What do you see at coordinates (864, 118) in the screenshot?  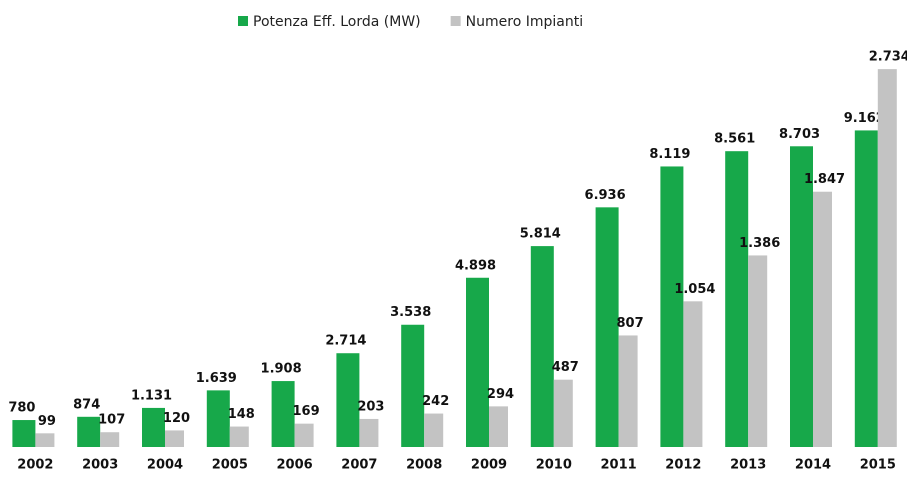 I see `data-label: 9.162` at bounding box center [864, 118].